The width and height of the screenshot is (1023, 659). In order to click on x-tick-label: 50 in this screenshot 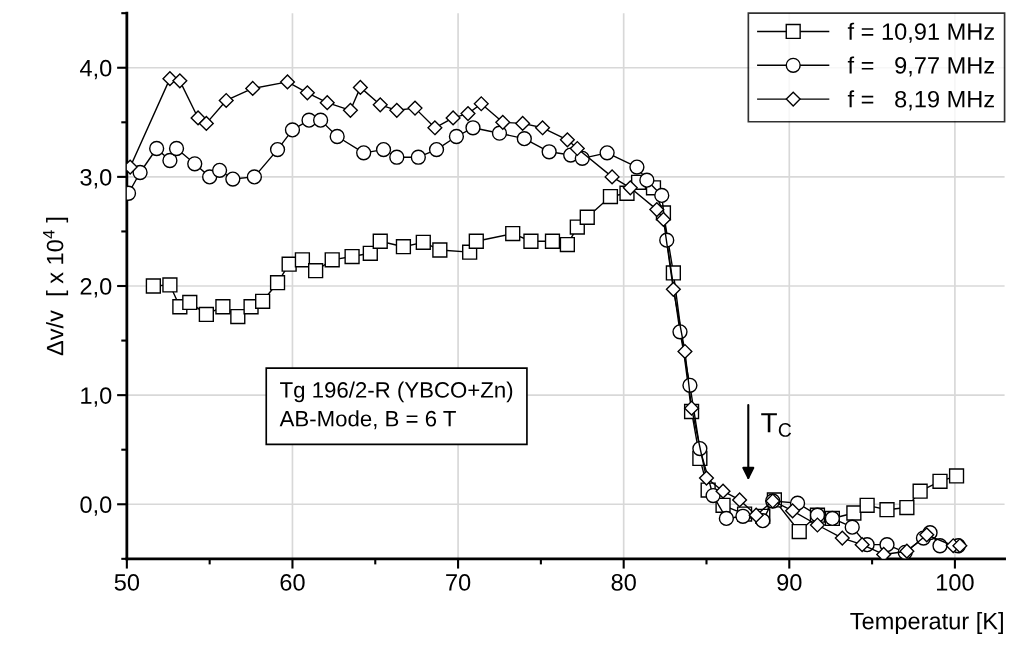, I will do `click(127, 582)`.